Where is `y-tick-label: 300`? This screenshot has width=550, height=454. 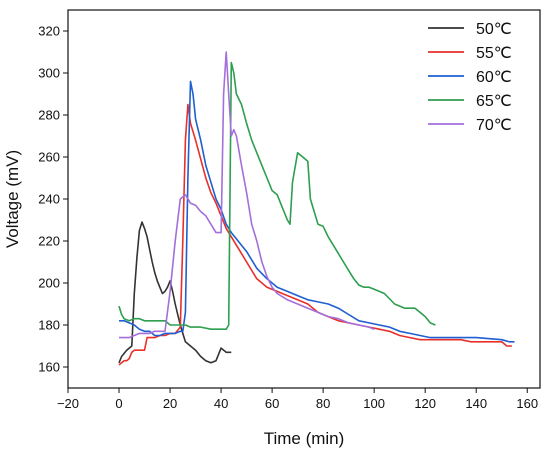
y-tick-label: 300 is located at coordinates (49, 73).